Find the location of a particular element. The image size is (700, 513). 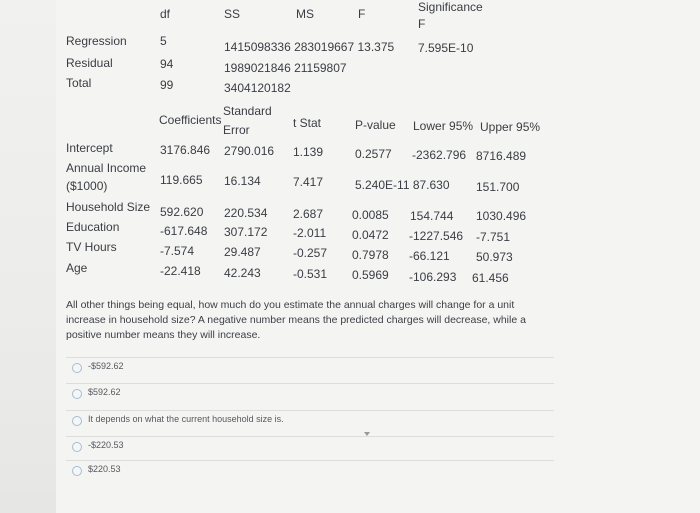

anova-header-df: df is located at coordinates (165, 14).